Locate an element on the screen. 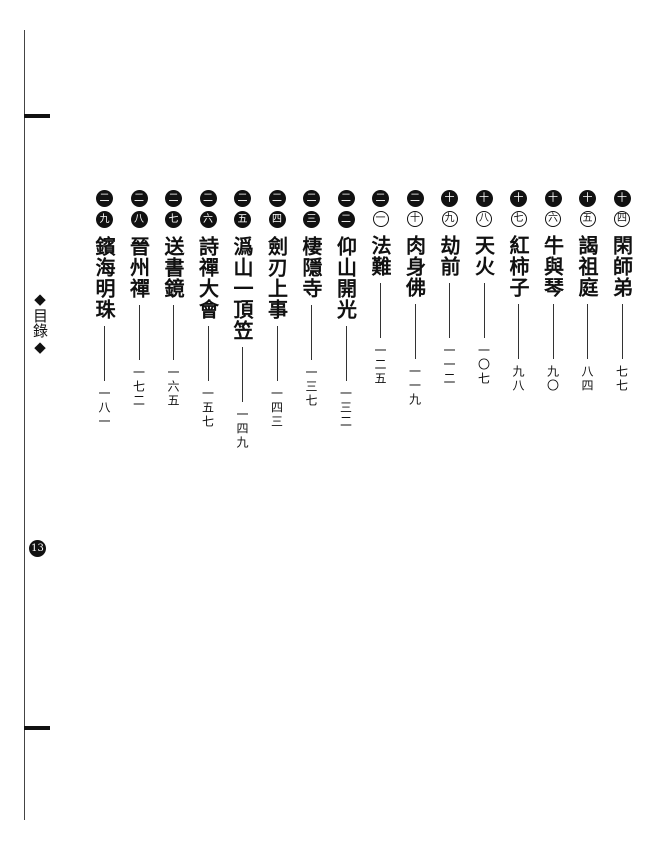  entry-title: 晉州禪 is located at coordinates (138, 267).